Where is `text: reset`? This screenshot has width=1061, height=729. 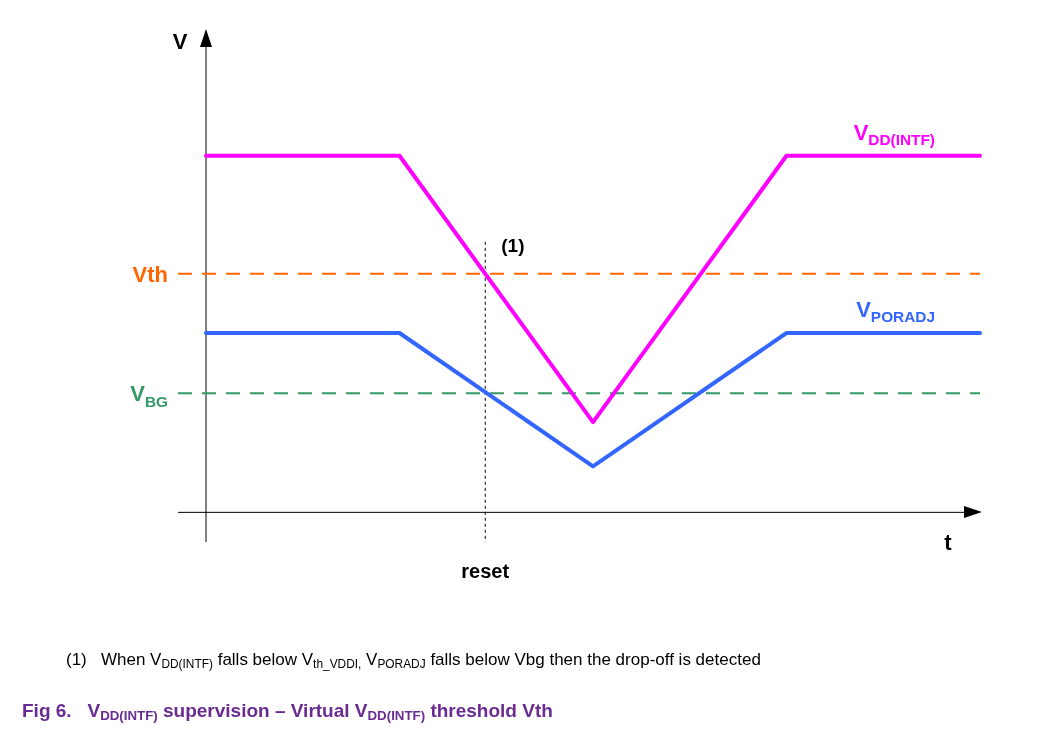 text: reset is located at coordinates (485, 571).